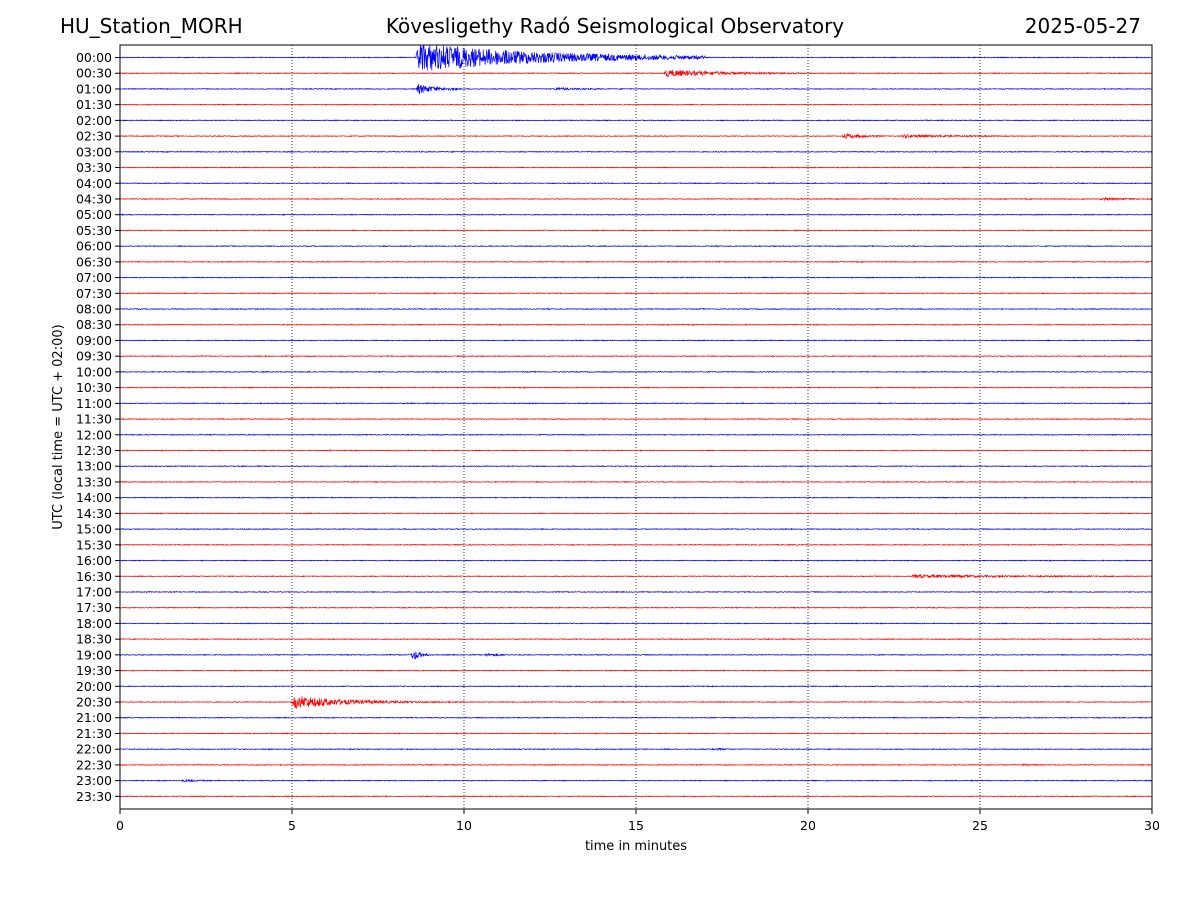 Image resolution: width=1200 pixels, height=900 pixels. I want to click on row-time-label: 08:00, so click(94, 309).